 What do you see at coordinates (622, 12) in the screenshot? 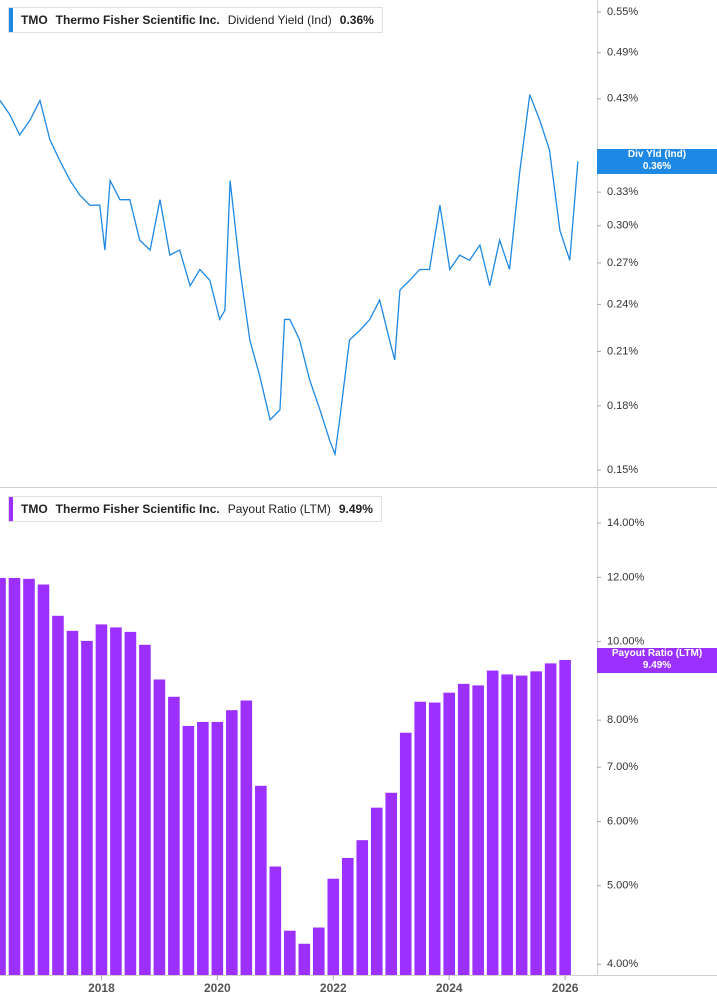
I see `y-tick-label: 0.55%` at bounding box center [622, 12].